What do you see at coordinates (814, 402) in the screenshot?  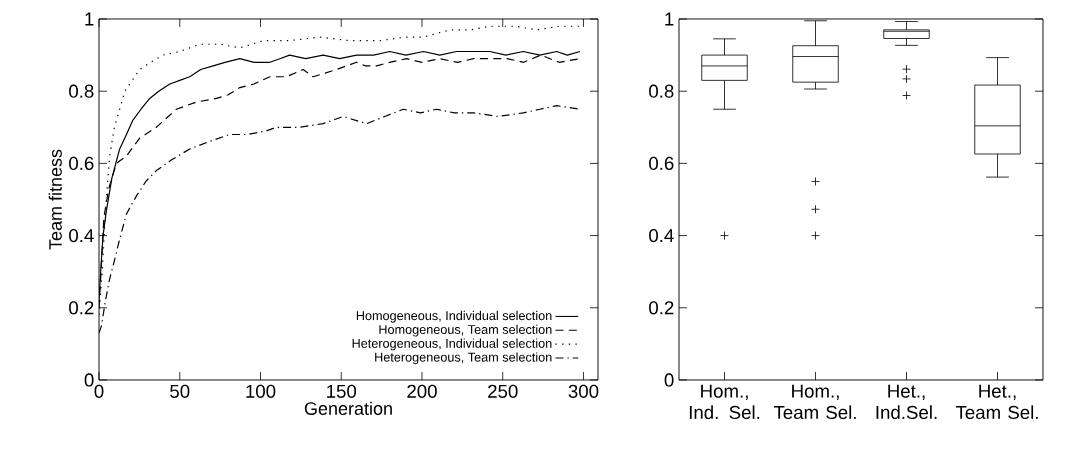 I see `x-tick-label: Hom., Team Sel.` at bounding box center [814, 402].